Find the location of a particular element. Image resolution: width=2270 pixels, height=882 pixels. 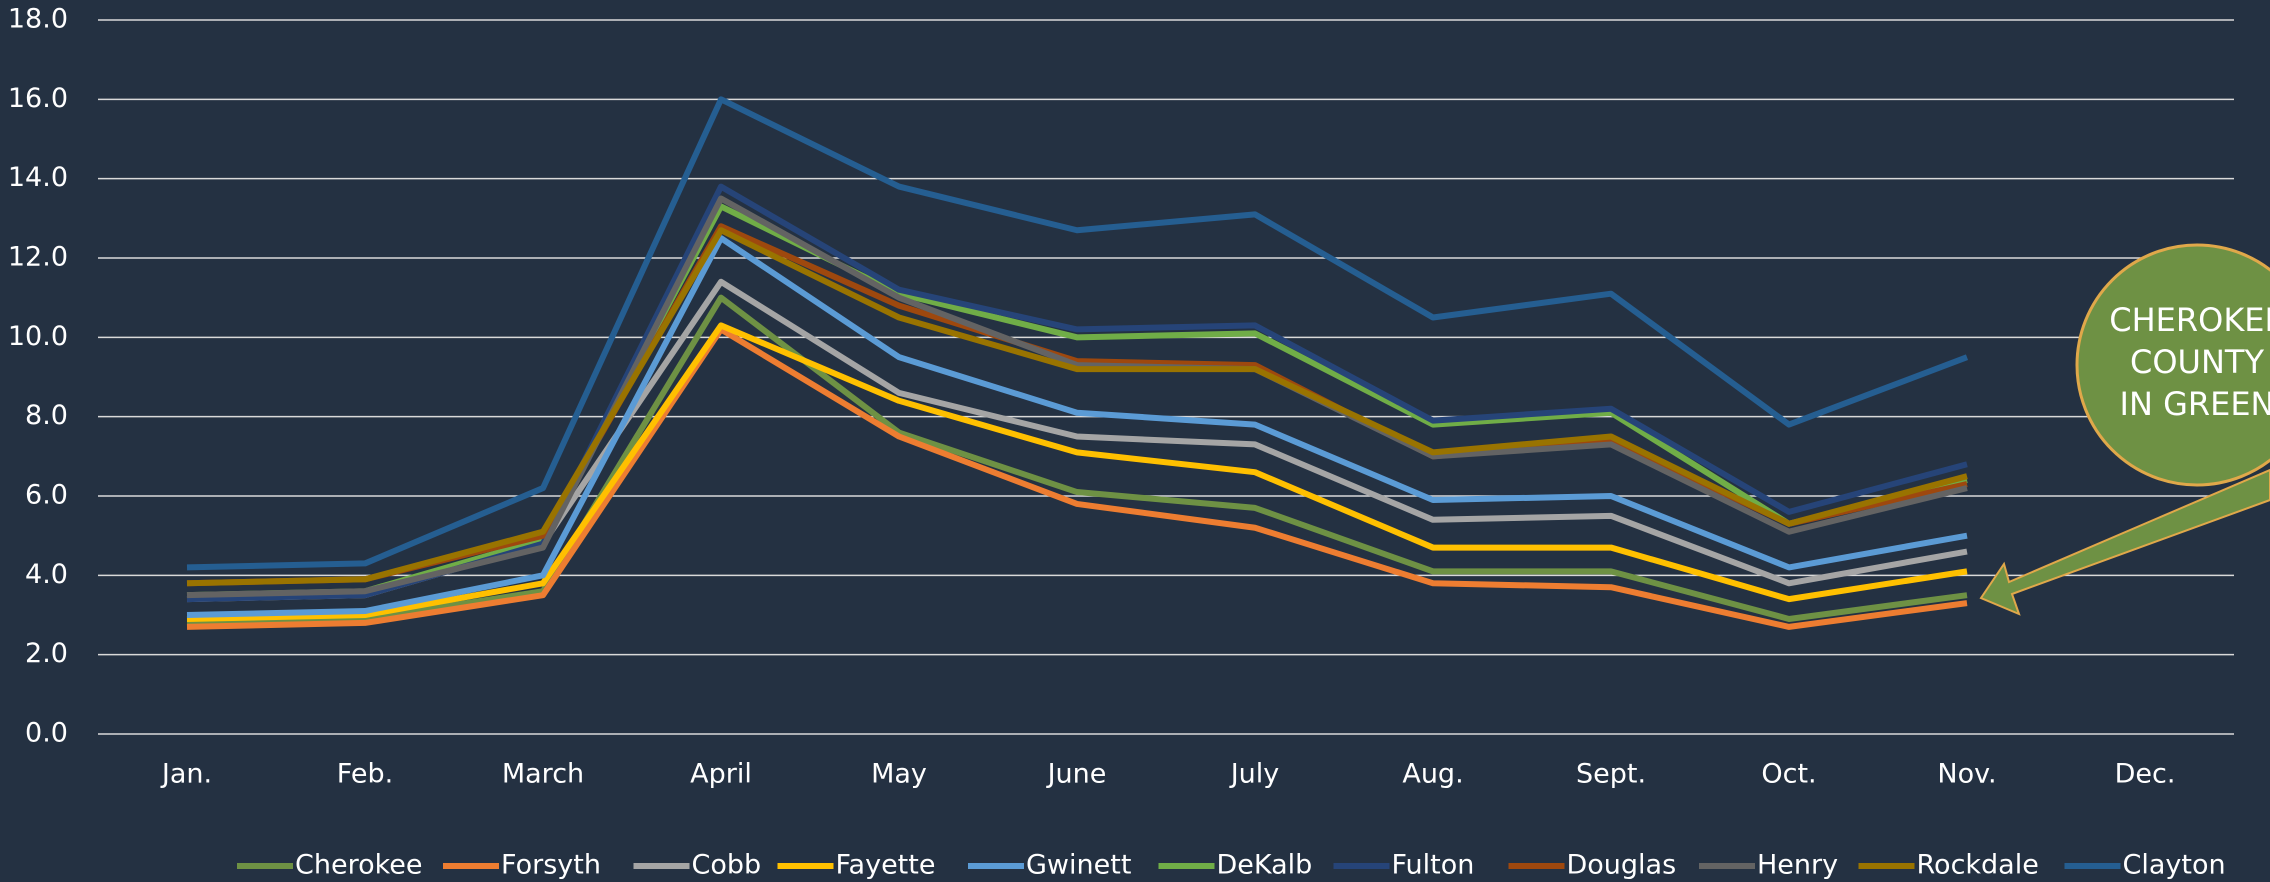

legend-label: Douglas is located at coordinates (1622, 865).